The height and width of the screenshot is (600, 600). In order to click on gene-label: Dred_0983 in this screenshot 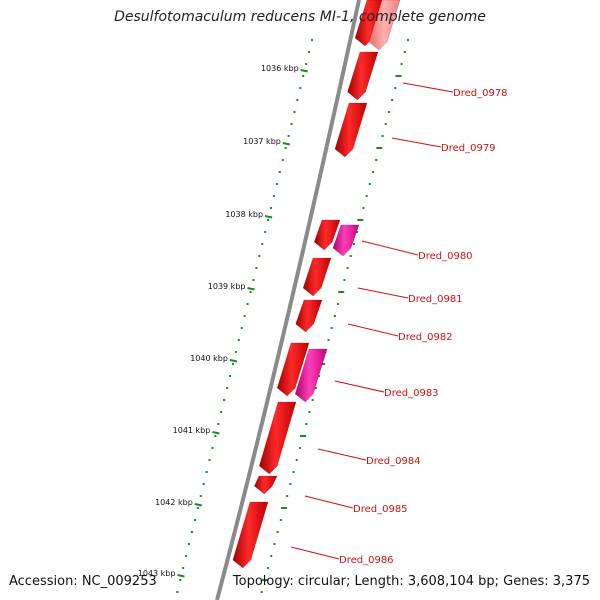, I will do `click(411, 393)`.